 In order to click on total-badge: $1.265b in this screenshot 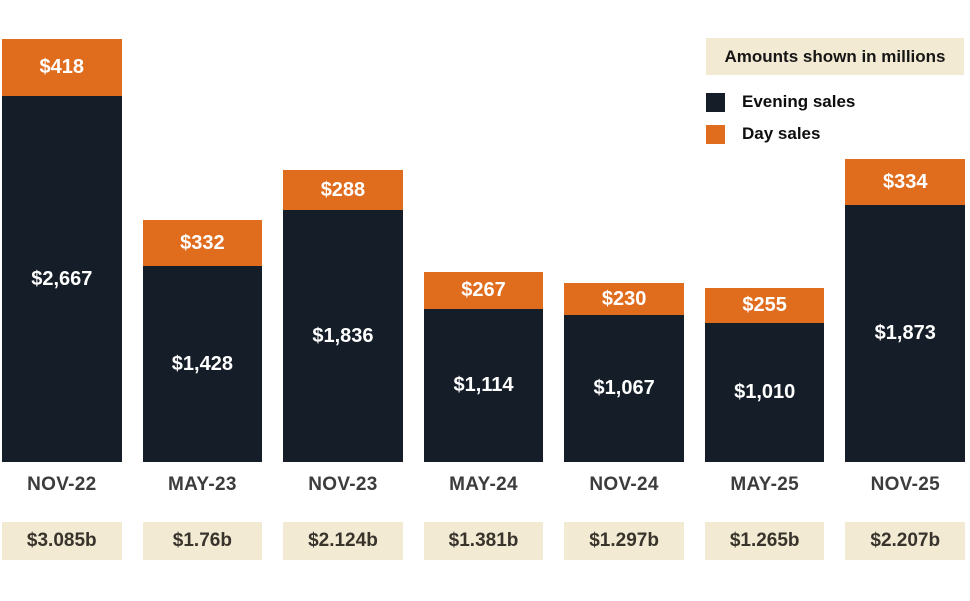, I will do `click(764, 541)`.